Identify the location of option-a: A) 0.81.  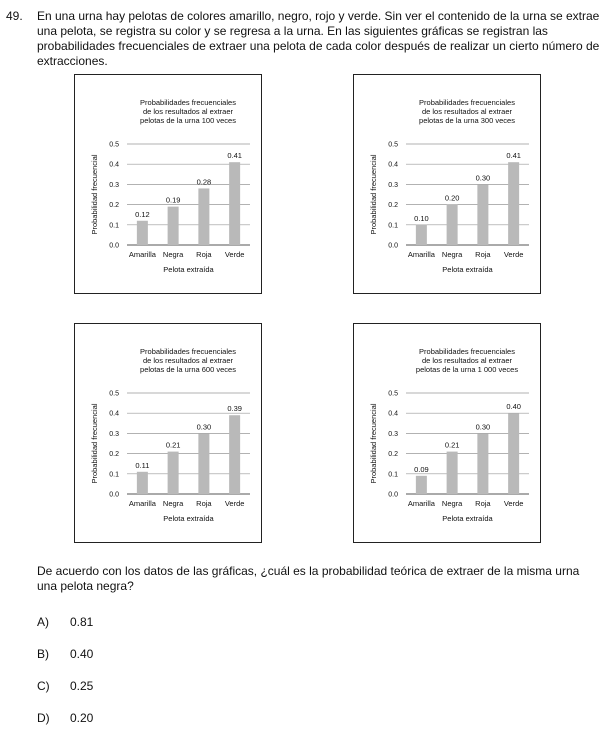
(65, 622).